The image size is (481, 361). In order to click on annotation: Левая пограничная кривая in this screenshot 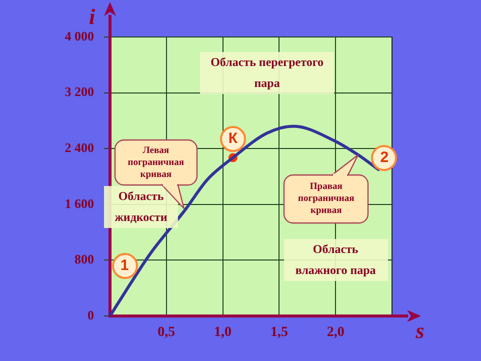, I will do `click(156, 162)`.